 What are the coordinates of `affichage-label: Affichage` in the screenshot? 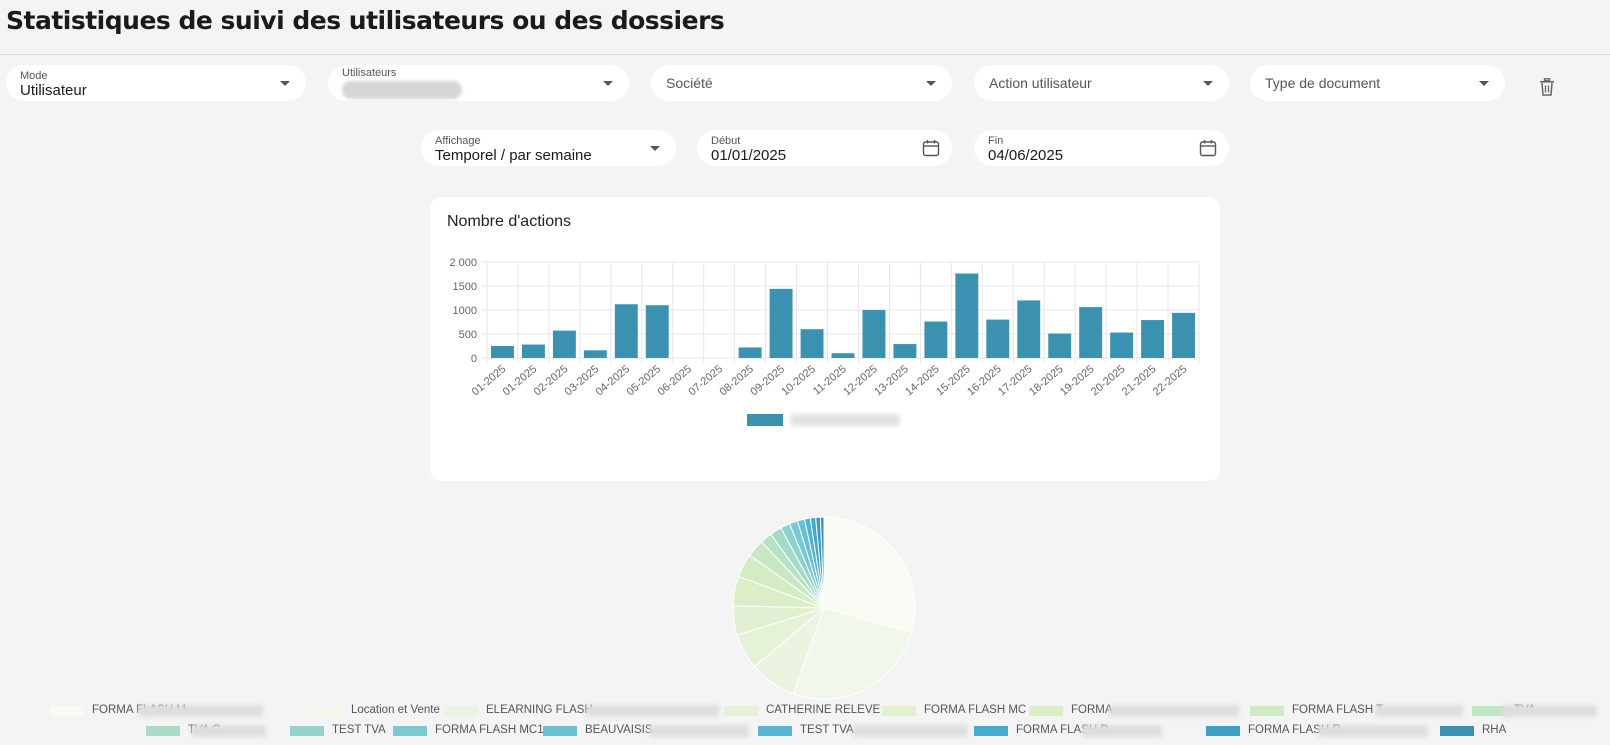 It's located at (458, 141).